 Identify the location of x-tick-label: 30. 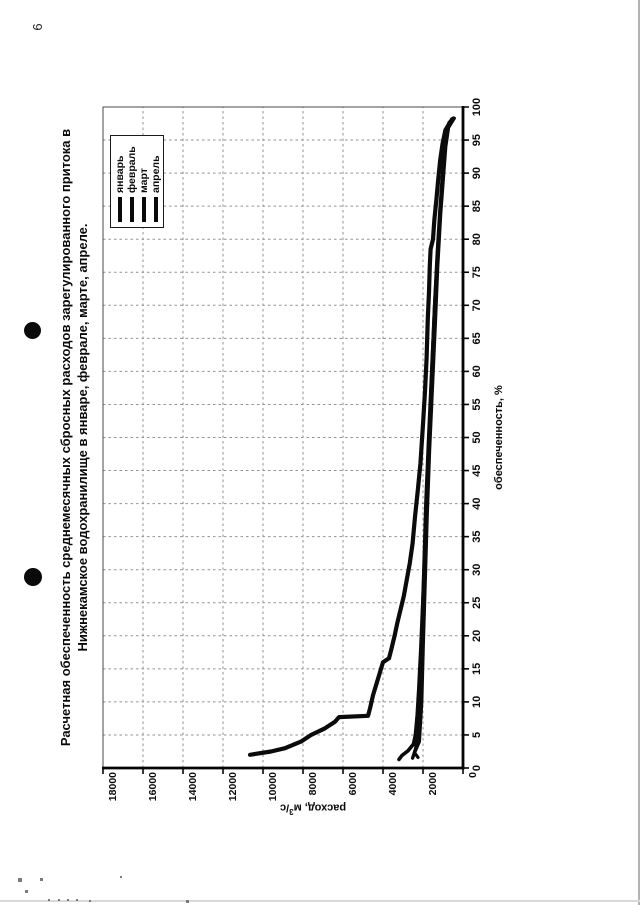
(477, 570).